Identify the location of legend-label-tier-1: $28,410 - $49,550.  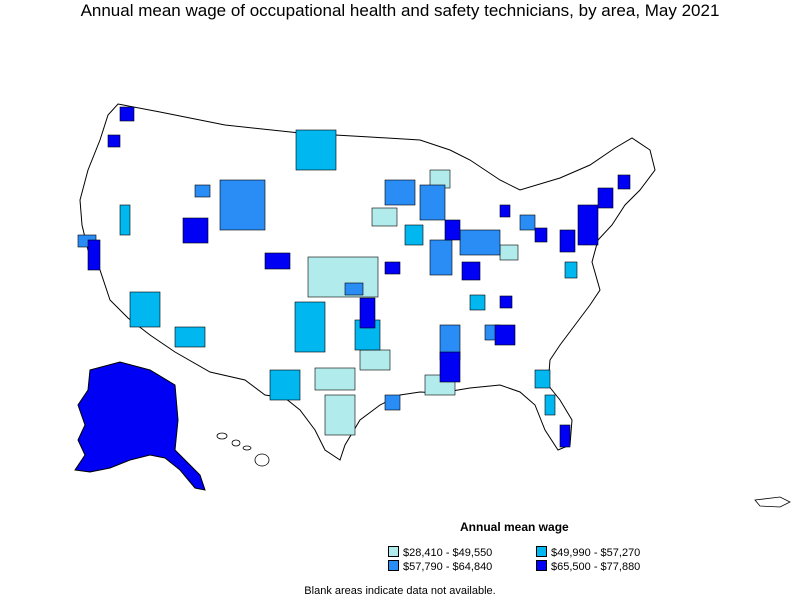
(448, 553).